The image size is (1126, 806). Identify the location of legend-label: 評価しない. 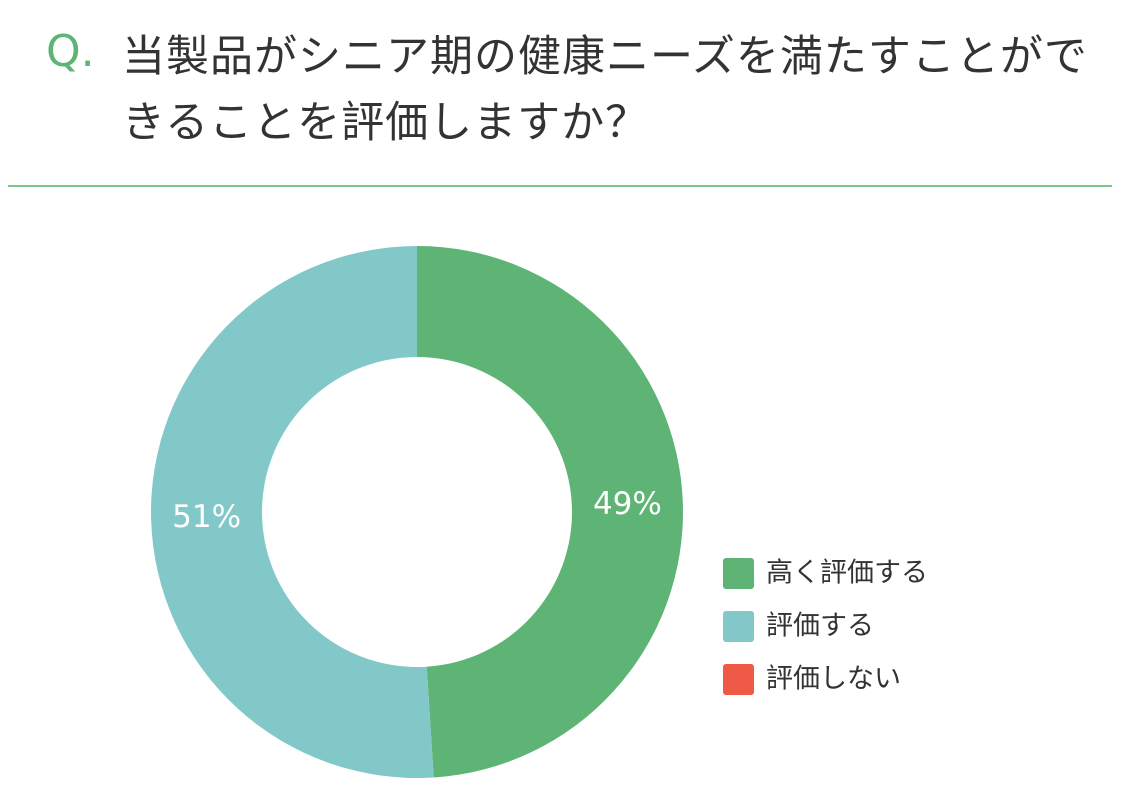
(833, 679).